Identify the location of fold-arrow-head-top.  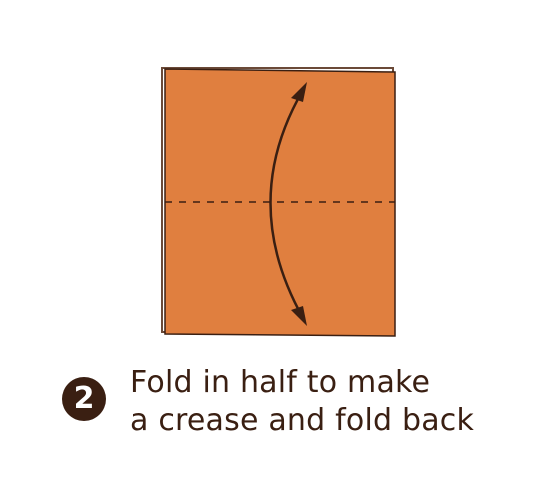
(299, 92).